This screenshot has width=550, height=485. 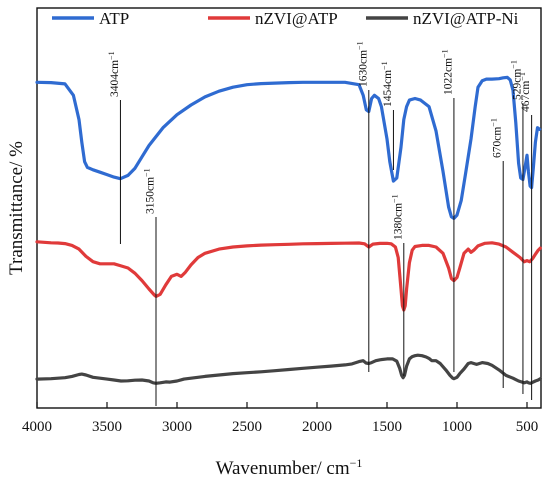 I want to click on peak-annotation: 670cm−1, so click(x=497, y=253).